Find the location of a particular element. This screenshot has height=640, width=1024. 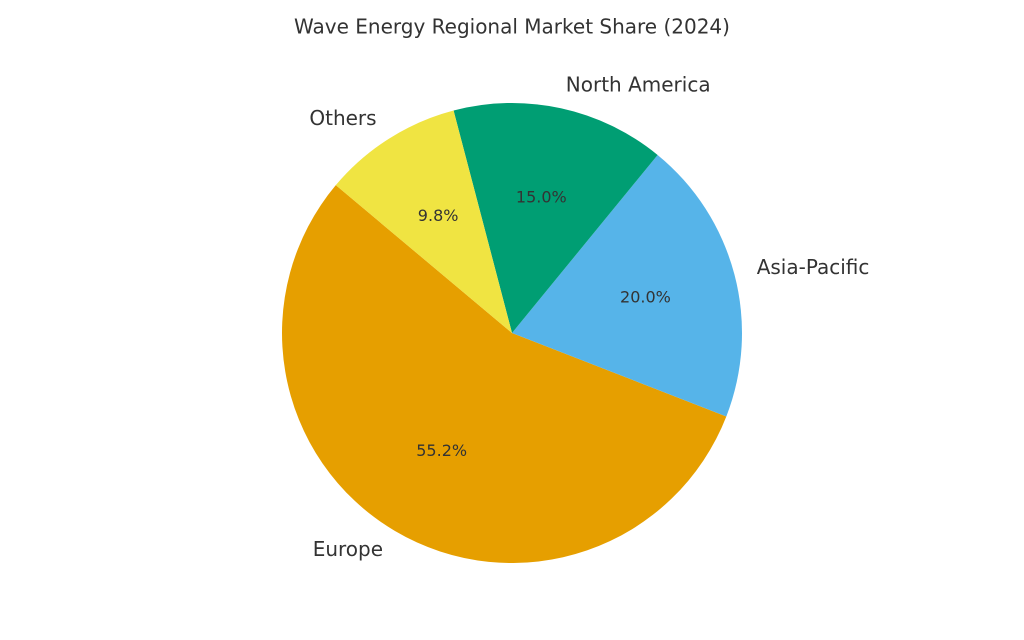

value-label: 15.0% is located at coordinates (541, 197).